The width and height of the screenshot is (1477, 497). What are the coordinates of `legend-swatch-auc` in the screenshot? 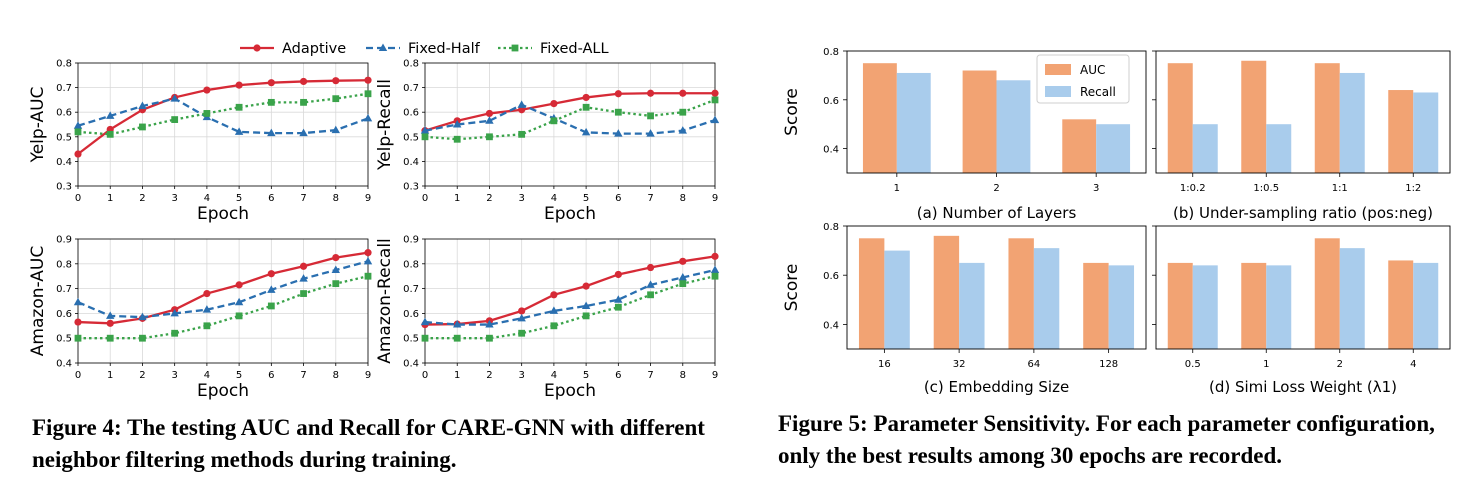 It's located at (1058, 69).